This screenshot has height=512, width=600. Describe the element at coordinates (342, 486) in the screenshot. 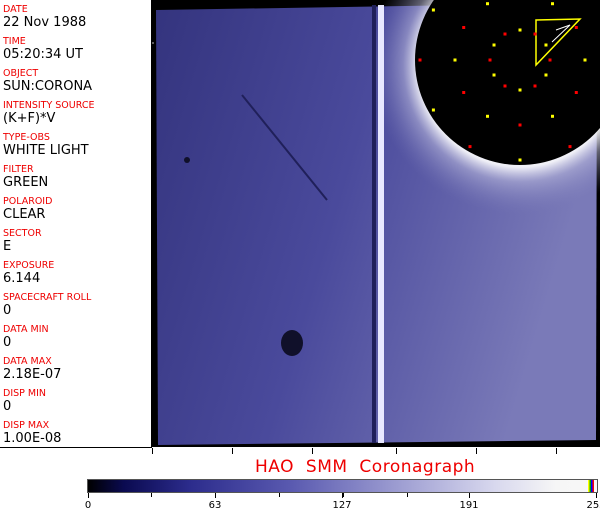

I see `colorbar` at that location.